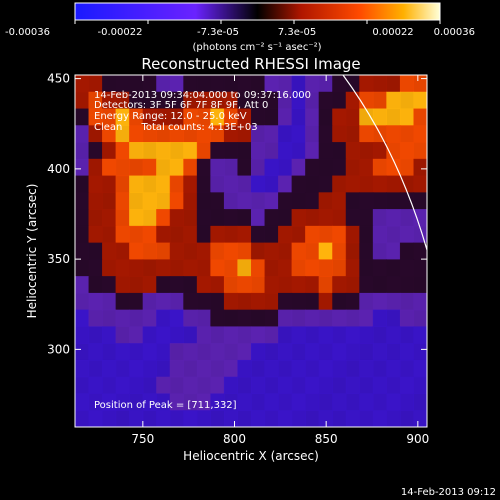  What do you see at coordinates (165, 405) in the screenshot?
I see `peak-position-label: Position of Peak = [711,332]` at bounding box center [165, 405].